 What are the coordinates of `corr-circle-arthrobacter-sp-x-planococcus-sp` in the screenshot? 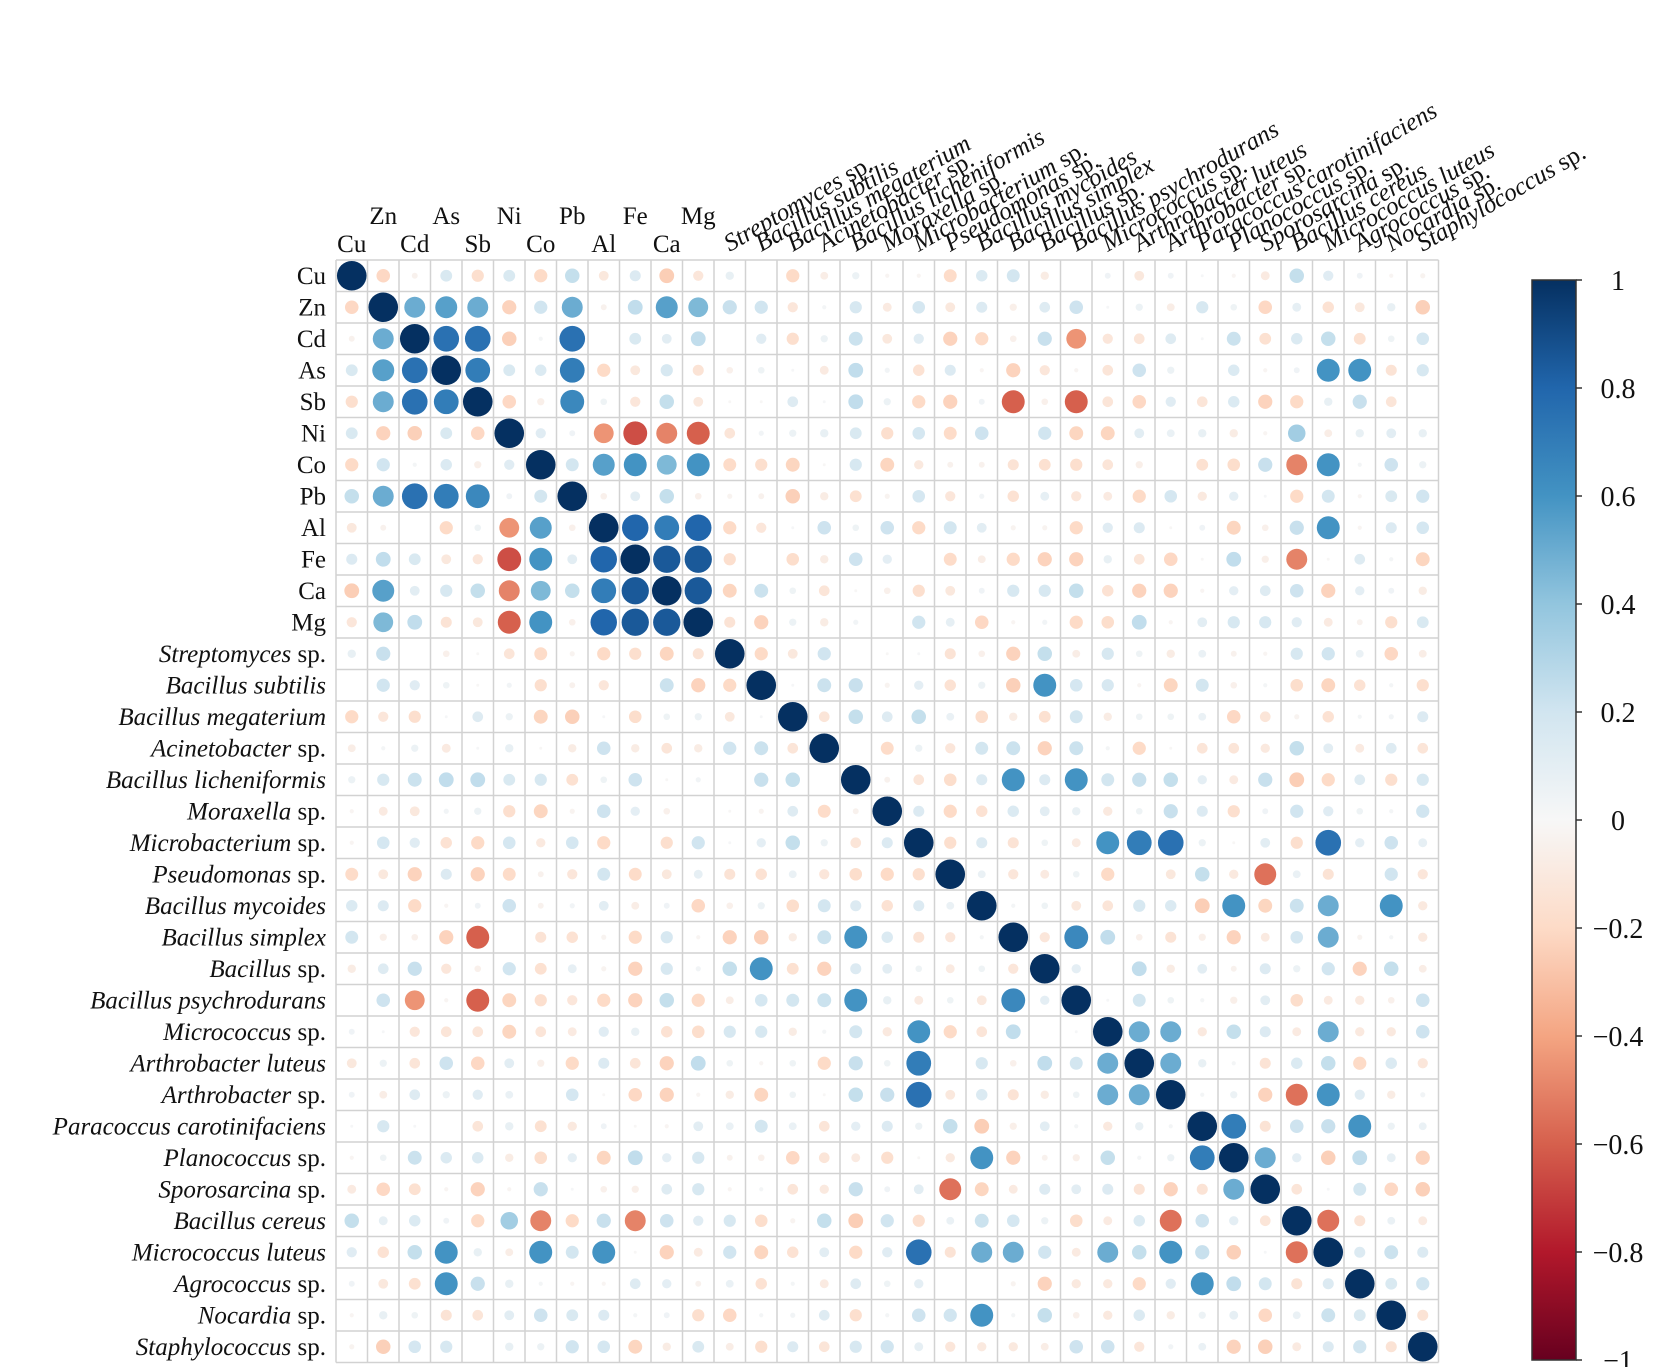 It's located at (1234, 1095).